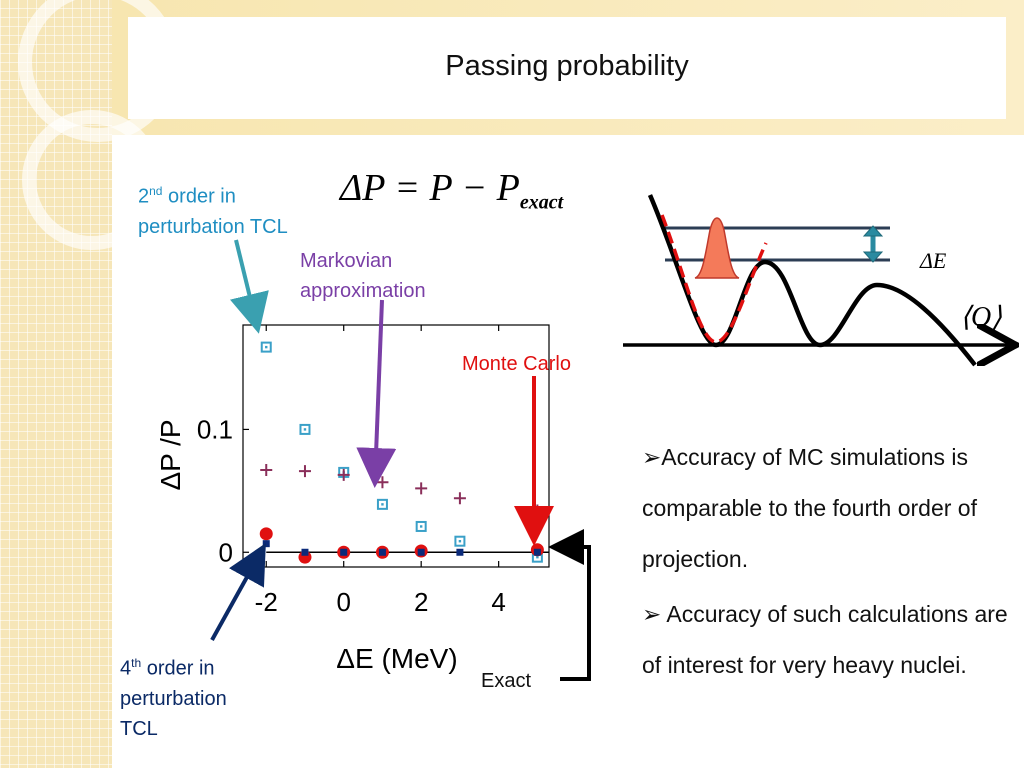 Image resolution: width=1024 pixels, height=768 pixels. Describe the element at coordinates (396, 658) in the screenshot. I see `x-axis-label: ΔE (MeV)` at that location.